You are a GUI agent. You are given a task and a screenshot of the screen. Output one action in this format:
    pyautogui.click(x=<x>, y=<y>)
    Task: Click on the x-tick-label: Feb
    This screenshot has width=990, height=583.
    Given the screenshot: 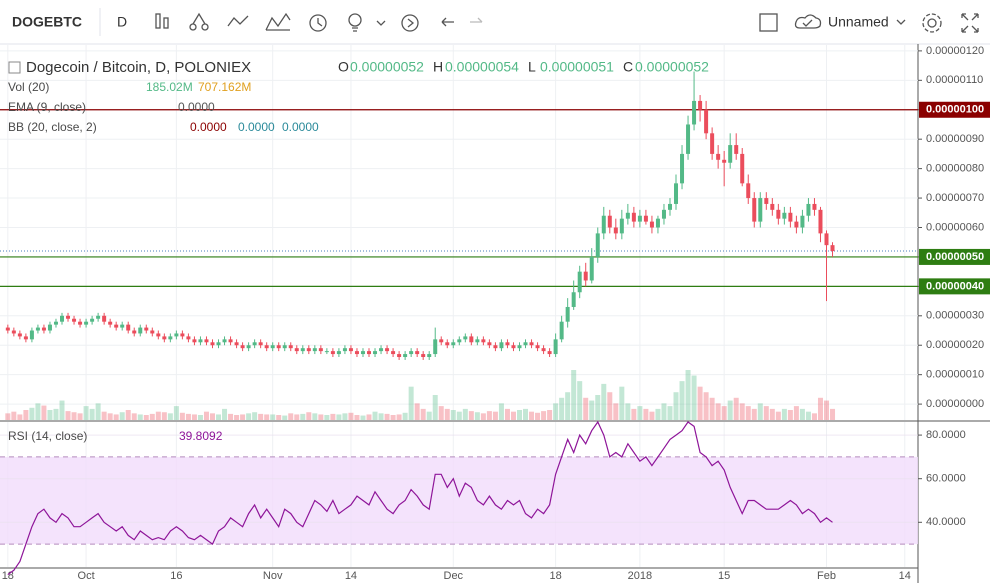 What is the action you would take?
    pyautogui.click(x=826, y=576)
    